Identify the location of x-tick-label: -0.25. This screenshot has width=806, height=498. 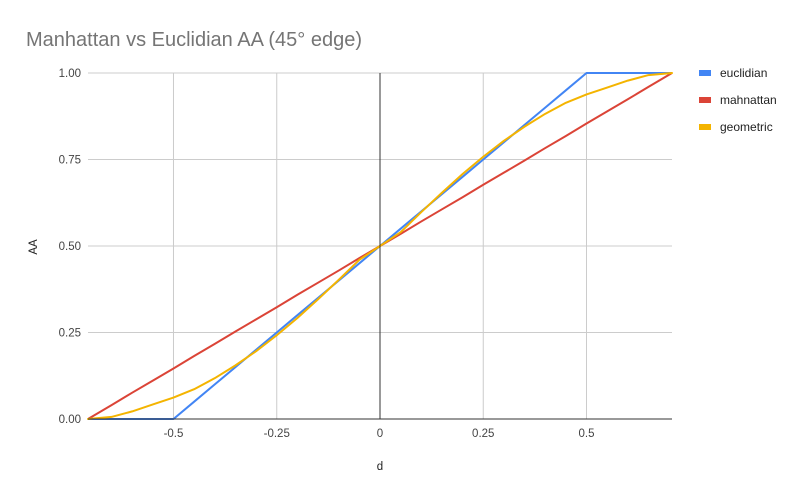
(277, 434).